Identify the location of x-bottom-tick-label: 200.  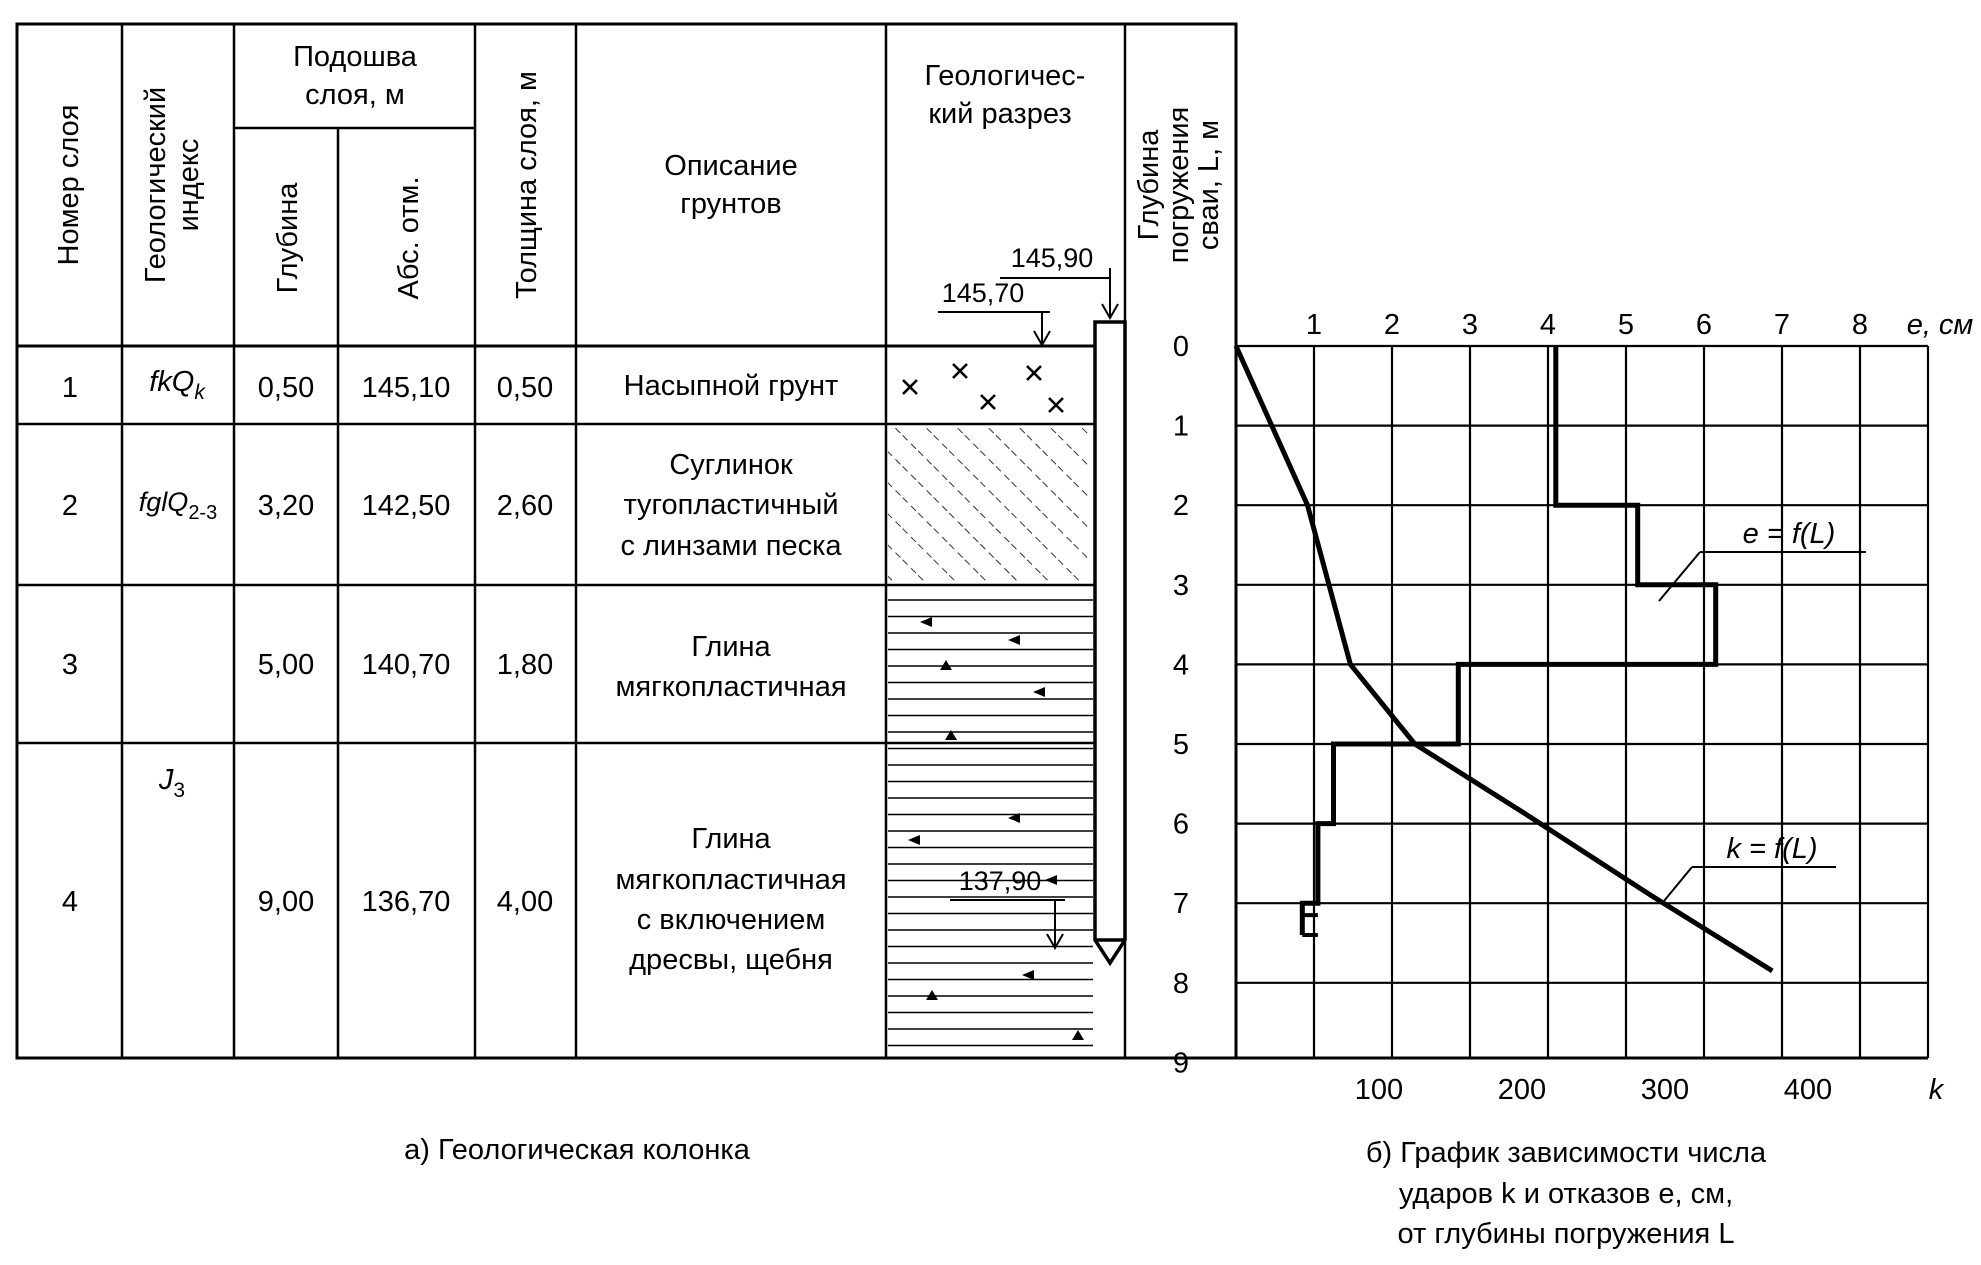
(1522, 1090).